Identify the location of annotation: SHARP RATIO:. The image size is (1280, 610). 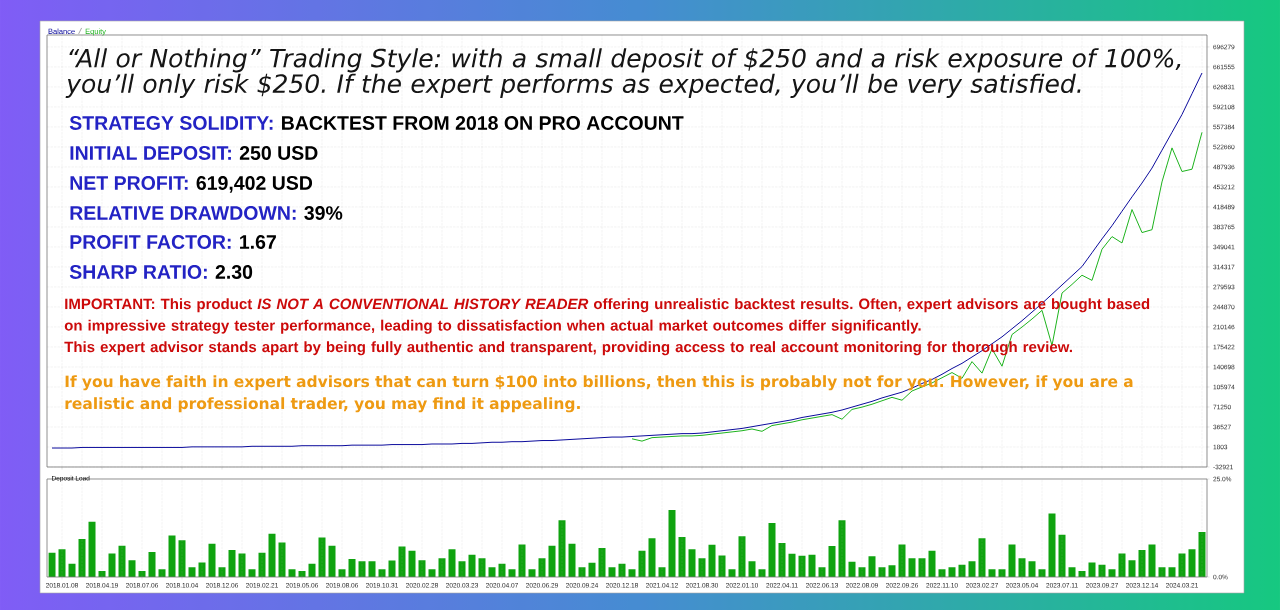
(138, 272).